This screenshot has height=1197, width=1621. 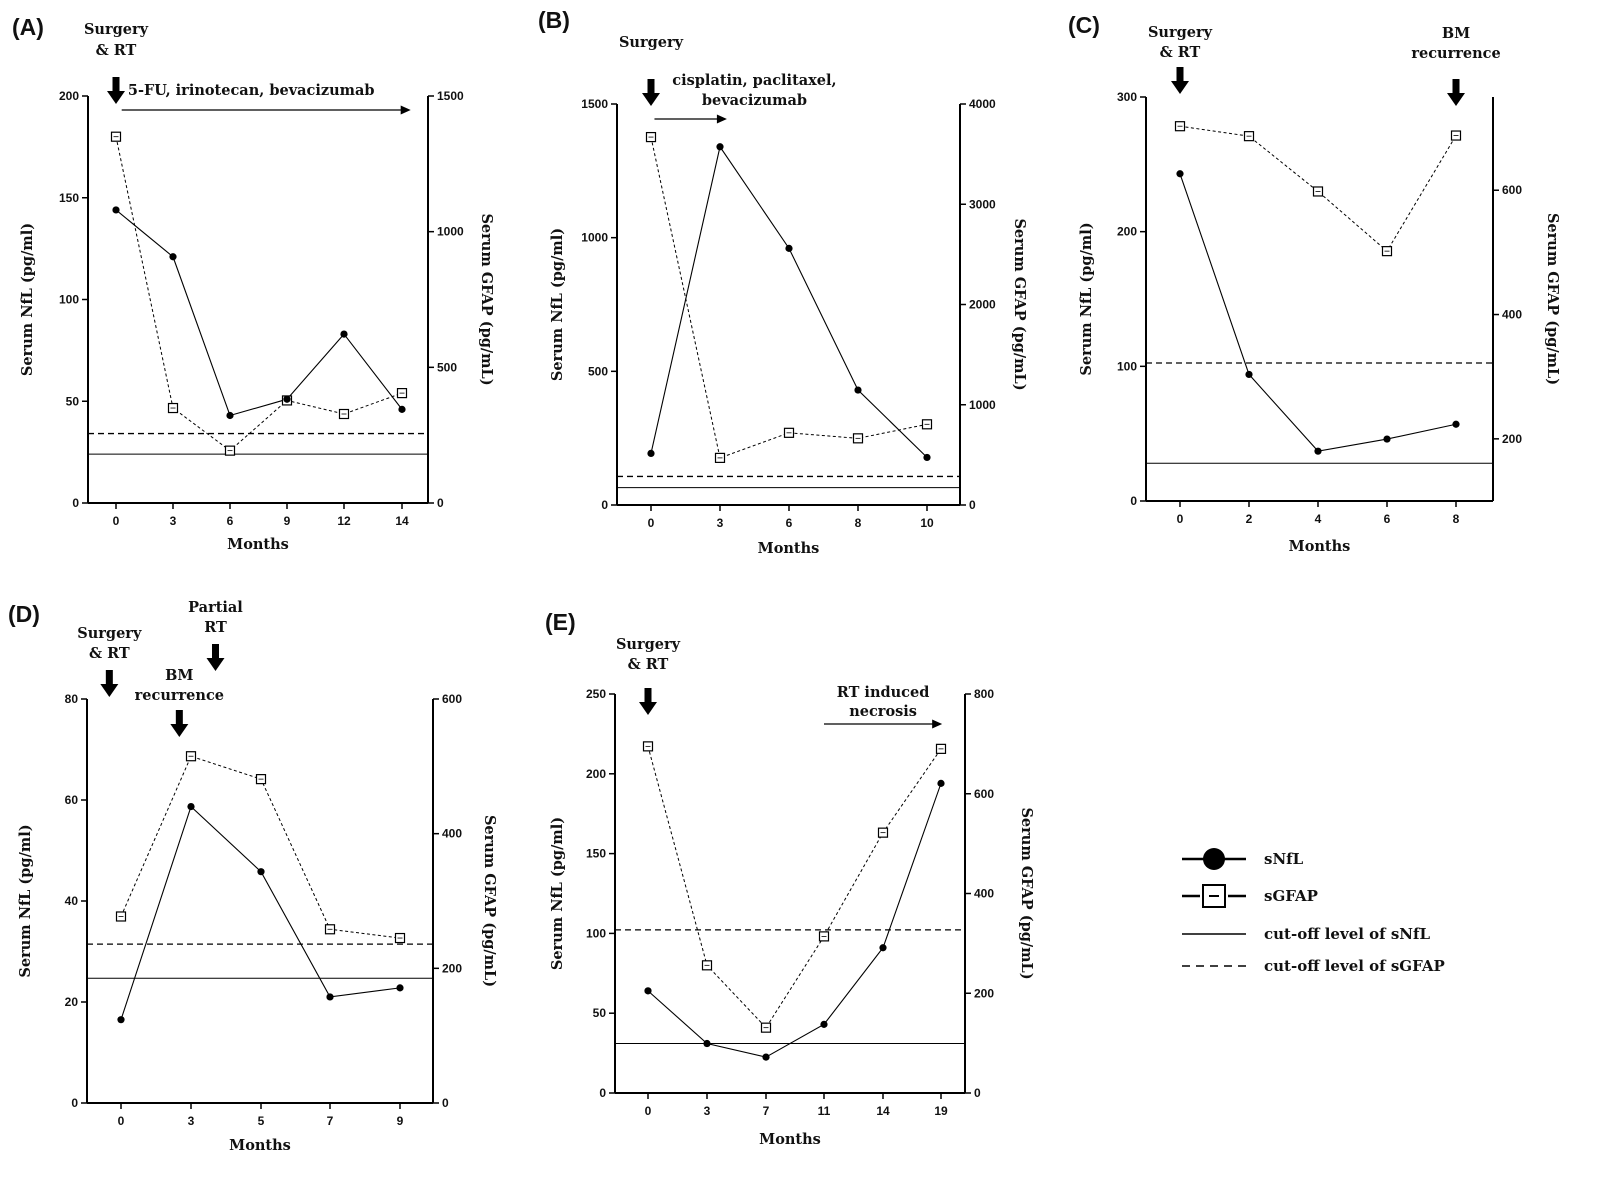 What do you see at coordinates (215, 607) in the screenshot?
I see `event-label: Partial` at bounding box center [215, 607].